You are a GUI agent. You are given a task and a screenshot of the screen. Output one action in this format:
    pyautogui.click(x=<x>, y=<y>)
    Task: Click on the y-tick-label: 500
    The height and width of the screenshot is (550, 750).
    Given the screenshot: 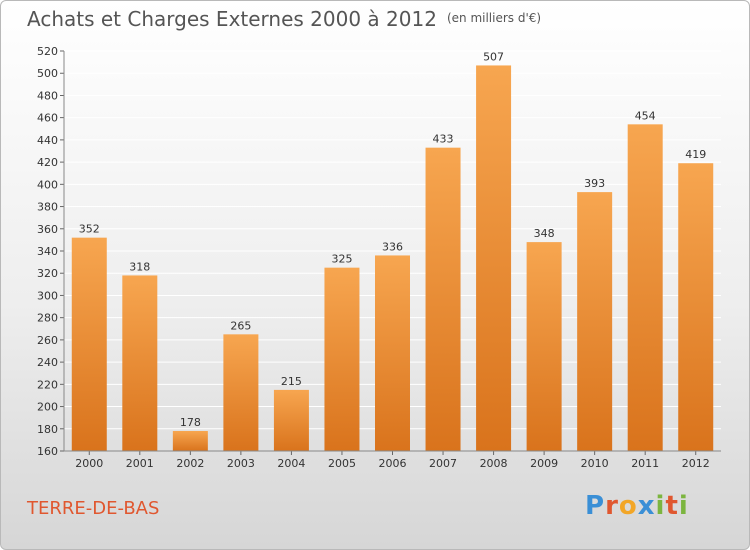 What is the action you would take?
    pyautogui.click(x=47, y=73)
    